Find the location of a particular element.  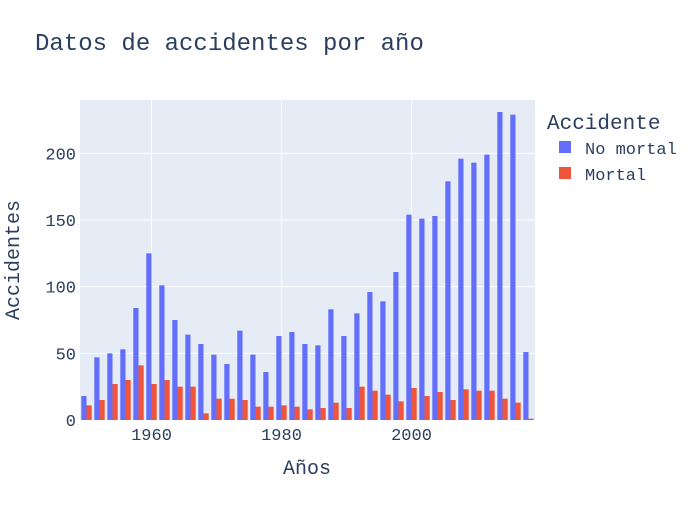

bar-mortal-1976 is located at coordinates (258, 413).